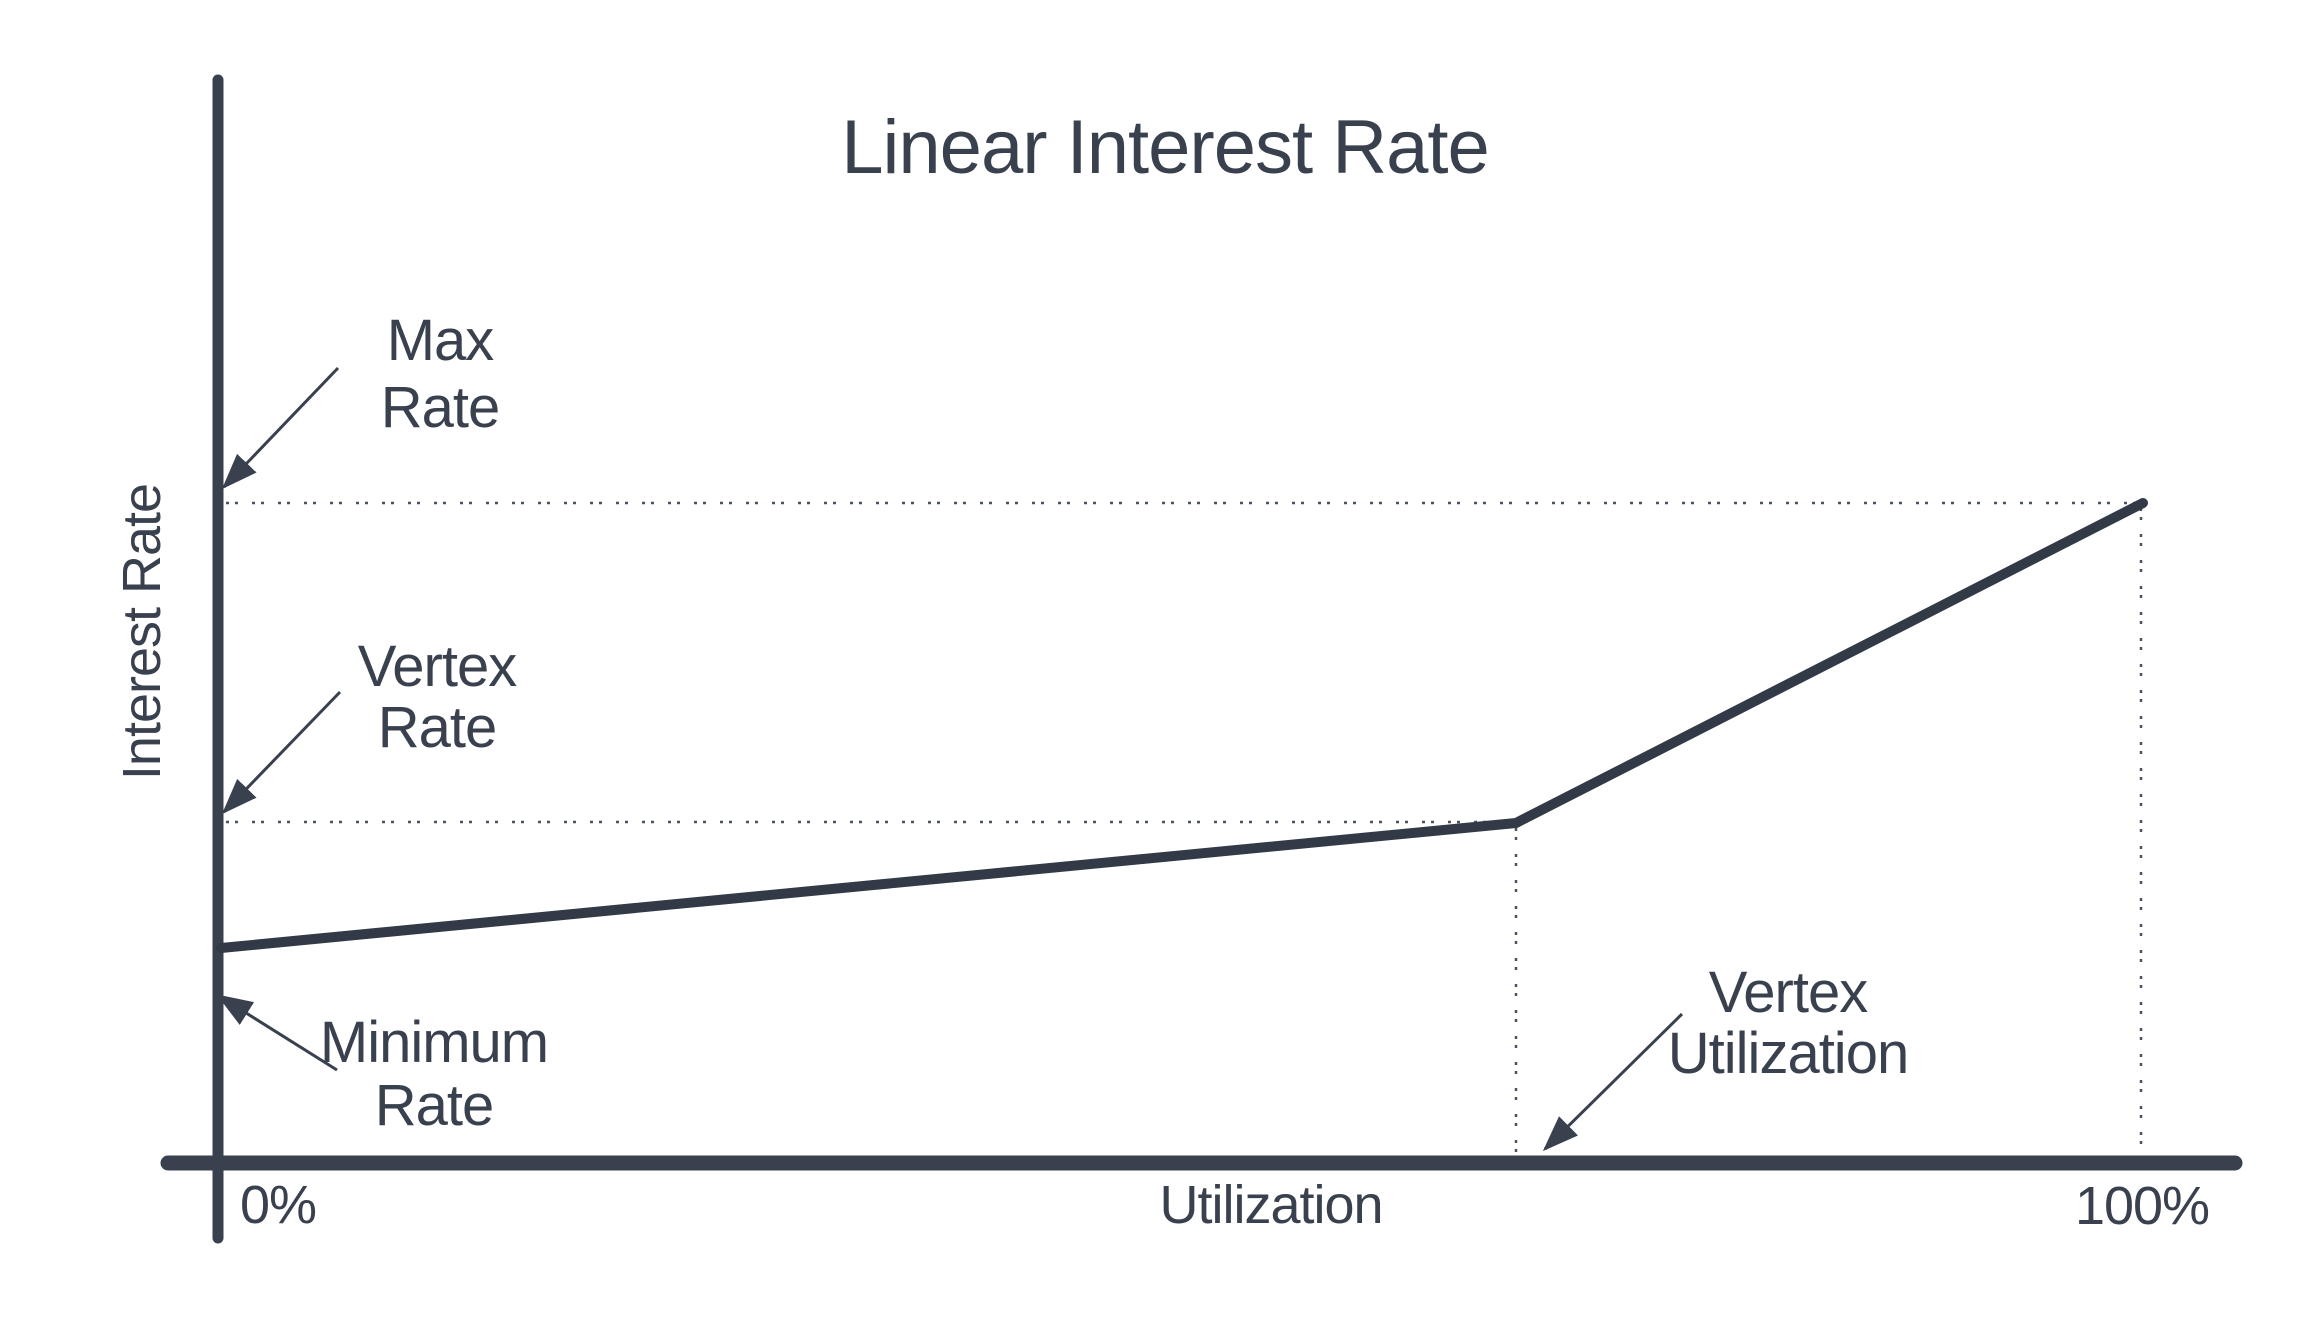 Image resolution: width=2318 pixels, height=1320 pixels. Describe the element at coordinates (277, 1033) in the screenshot. I see `minimum-rate-arrow` at that location.